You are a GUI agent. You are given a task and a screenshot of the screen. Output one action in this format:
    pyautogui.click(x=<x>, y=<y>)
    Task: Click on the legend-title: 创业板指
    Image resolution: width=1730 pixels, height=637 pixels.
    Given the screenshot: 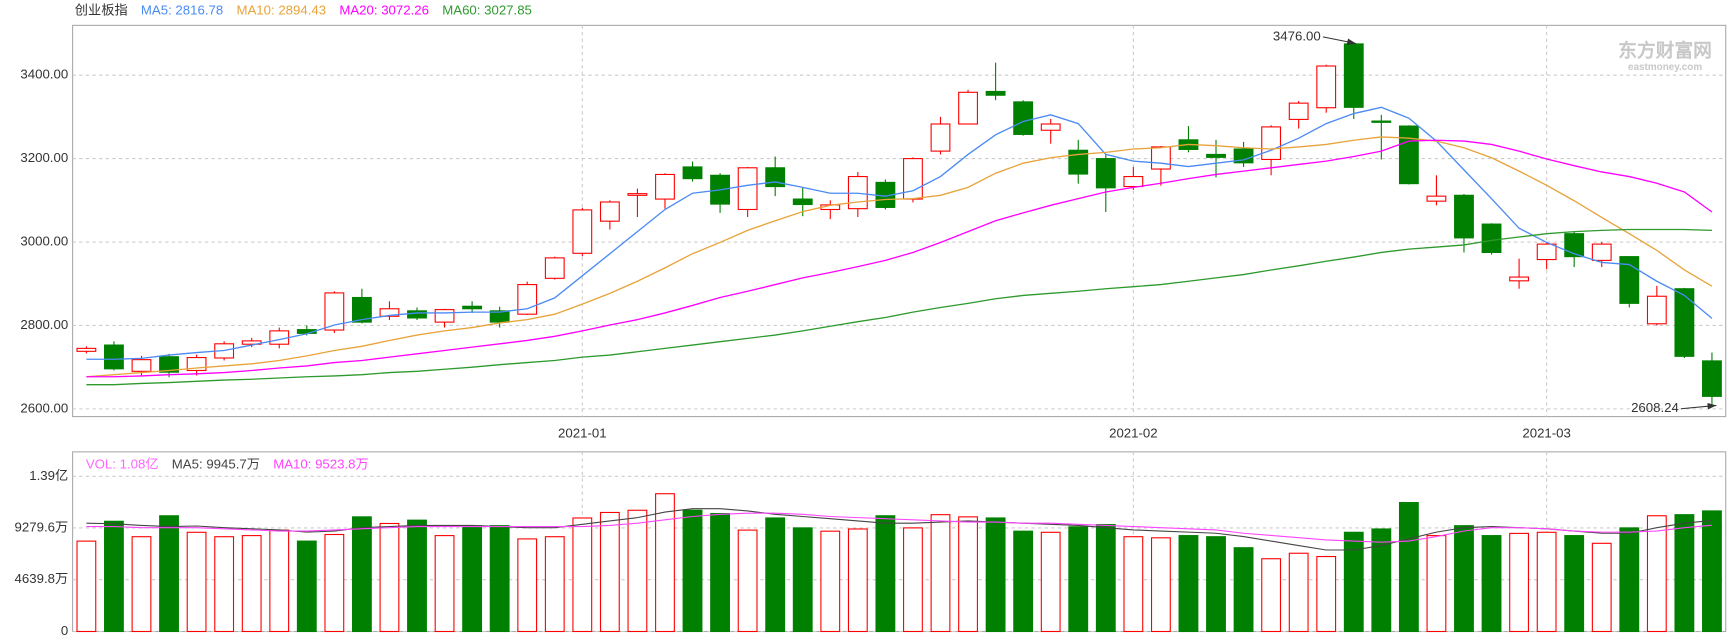 What is the action you would take?
    pyautogui.click(x=101, y=10)
    